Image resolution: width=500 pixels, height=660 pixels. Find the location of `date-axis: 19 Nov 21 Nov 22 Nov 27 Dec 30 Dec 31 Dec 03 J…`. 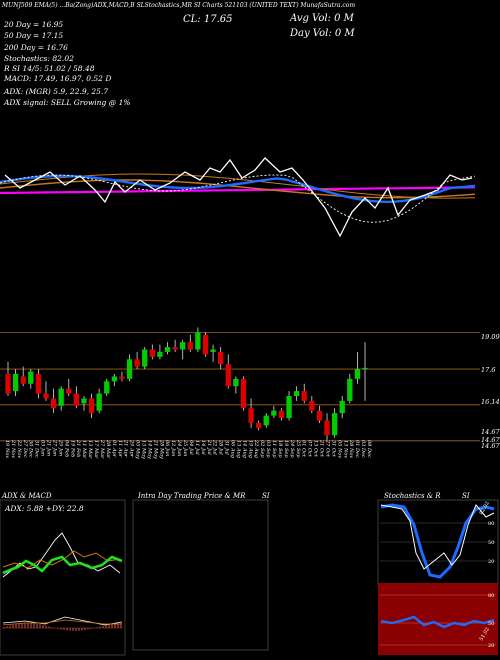

date-axis: 19 Nov 21 Nov 22 Nov 27 Dec 30 Dec 31 Dec 03 J… is located at coordinates (188, 449).